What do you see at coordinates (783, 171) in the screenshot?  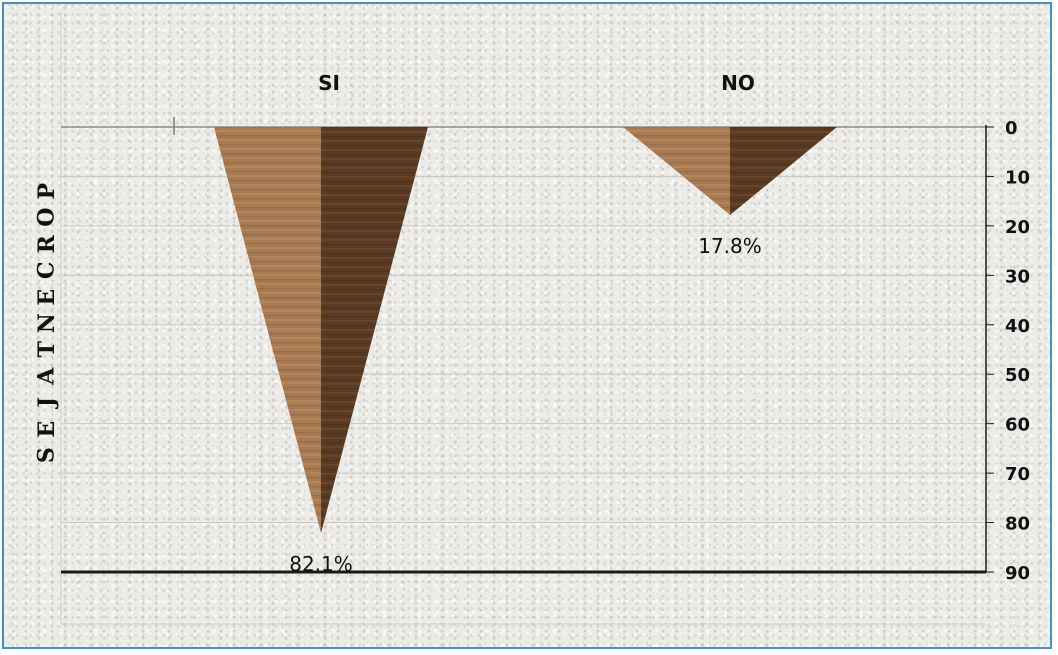 I see `bar-no-dark-face` at bounding box center [783, 171].